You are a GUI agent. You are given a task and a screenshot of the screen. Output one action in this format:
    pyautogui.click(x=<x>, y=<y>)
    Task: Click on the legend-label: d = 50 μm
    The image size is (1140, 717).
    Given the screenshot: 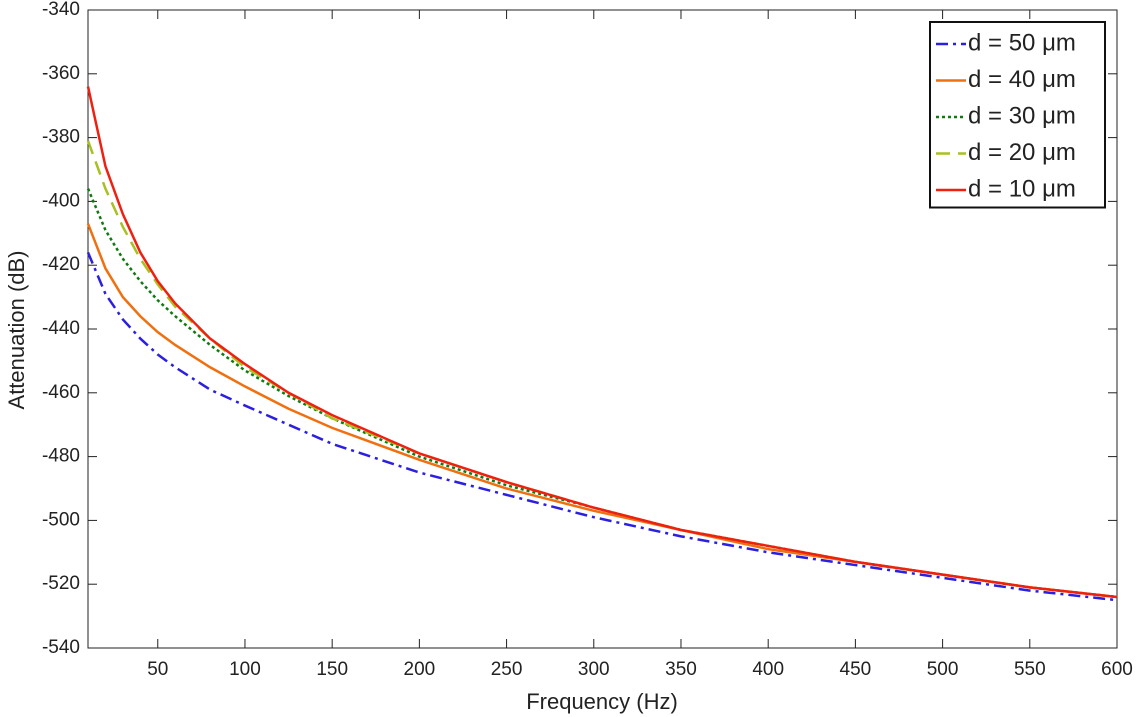 What is the action you would take?
    pyautogui.click(x=1022, y=42)
    